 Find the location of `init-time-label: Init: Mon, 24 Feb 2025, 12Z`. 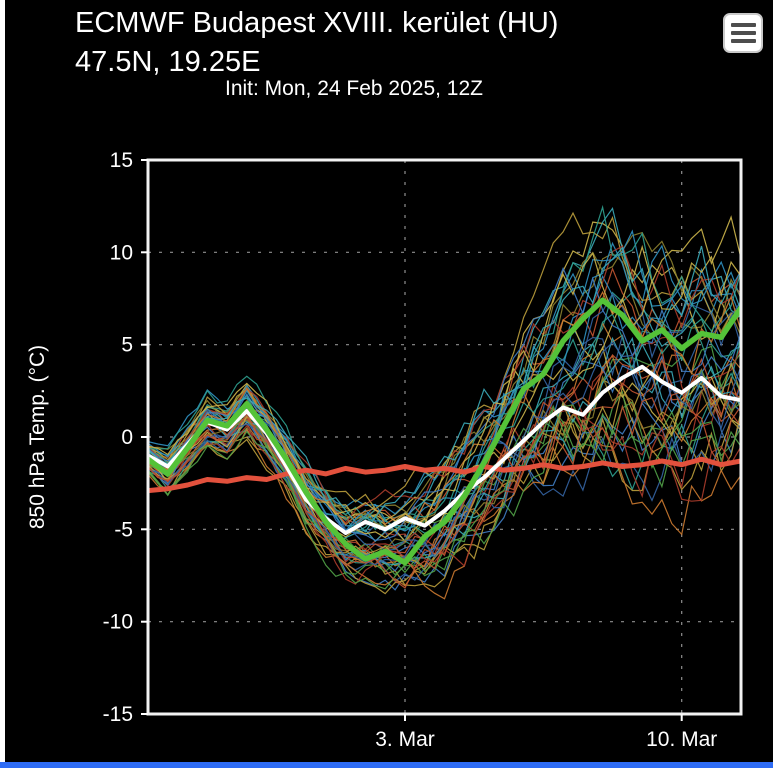

init-time-label: Init: Mon, 24 Feb 2025, 12Z is located at coordinates (354, 88).